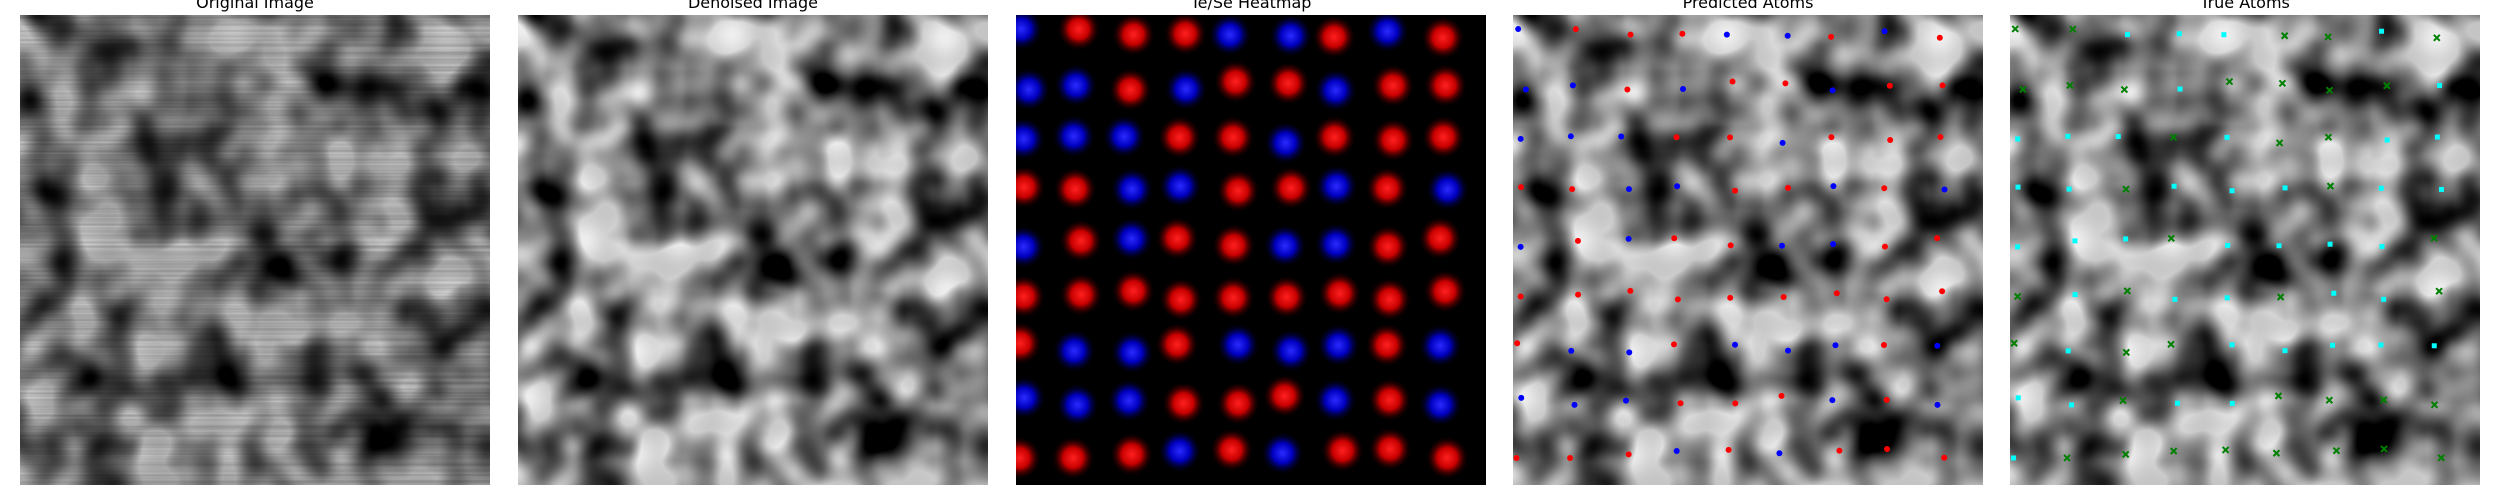 The image size is (2500, 500). What do you see at coordinates (255, 6) in the screenshot?
I see `title-original-image: Original Image` at bounding box center [255, 6].